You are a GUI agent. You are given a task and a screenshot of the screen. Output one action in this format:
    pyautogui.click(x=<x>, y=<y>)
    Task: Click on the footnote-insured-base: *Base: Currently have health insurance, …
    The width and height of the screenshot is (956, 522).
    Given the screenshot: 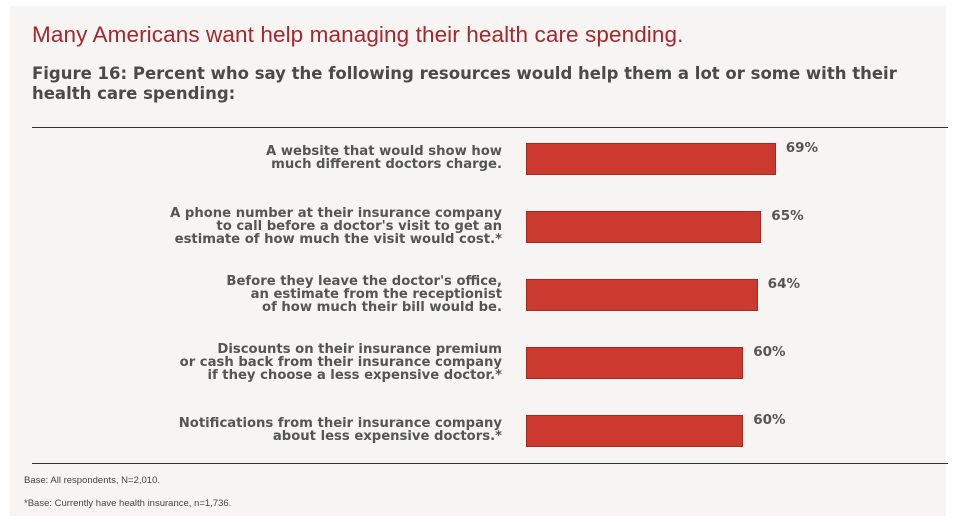 What is the action you would take?
    pyautogui.click(x=128, y=503)
    